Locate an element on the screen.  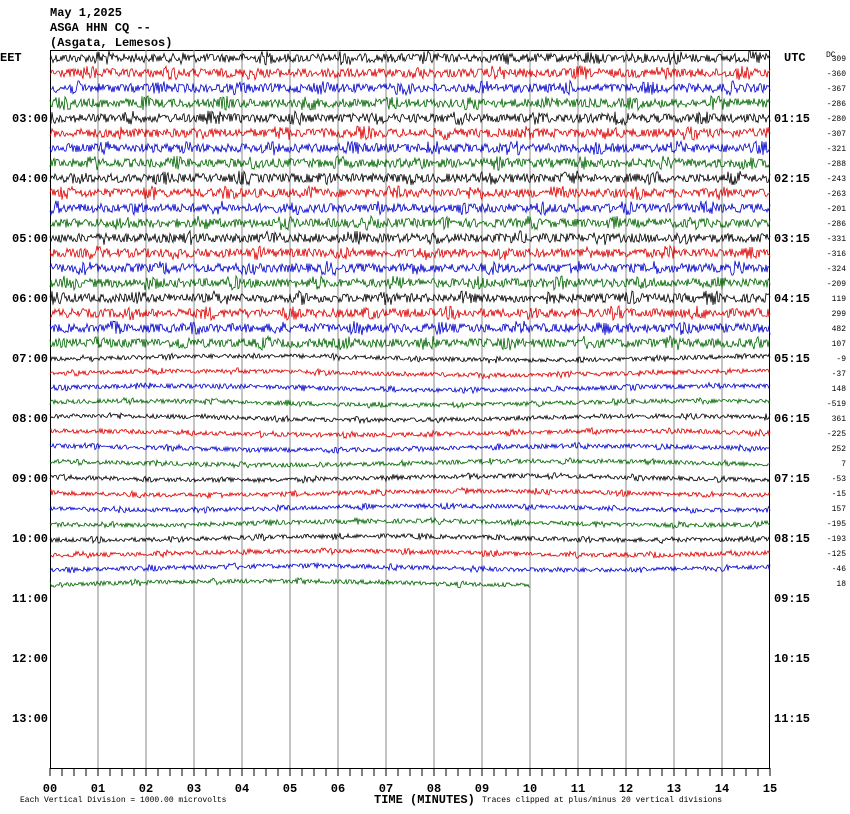
x-tick-label: 01 is located at coordinates (98, 789).